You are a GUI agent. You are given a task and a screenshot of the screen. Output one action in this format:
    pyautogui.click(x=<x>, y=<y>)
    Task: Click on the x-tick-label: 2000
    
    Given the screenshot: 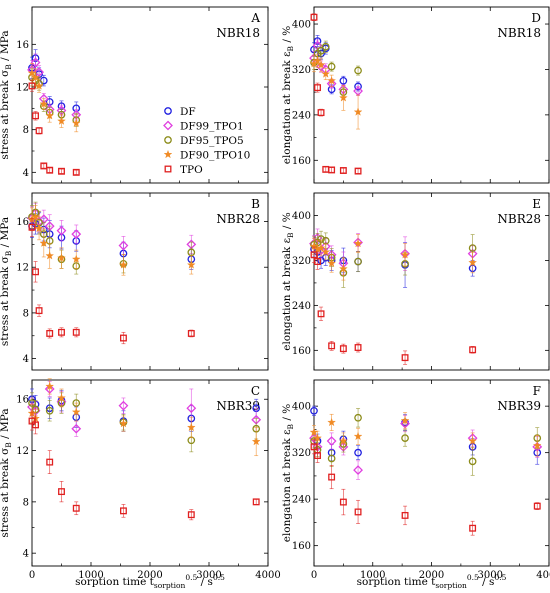 What is the action you would take?
    pyautogui.click(x=431, y=575)
    